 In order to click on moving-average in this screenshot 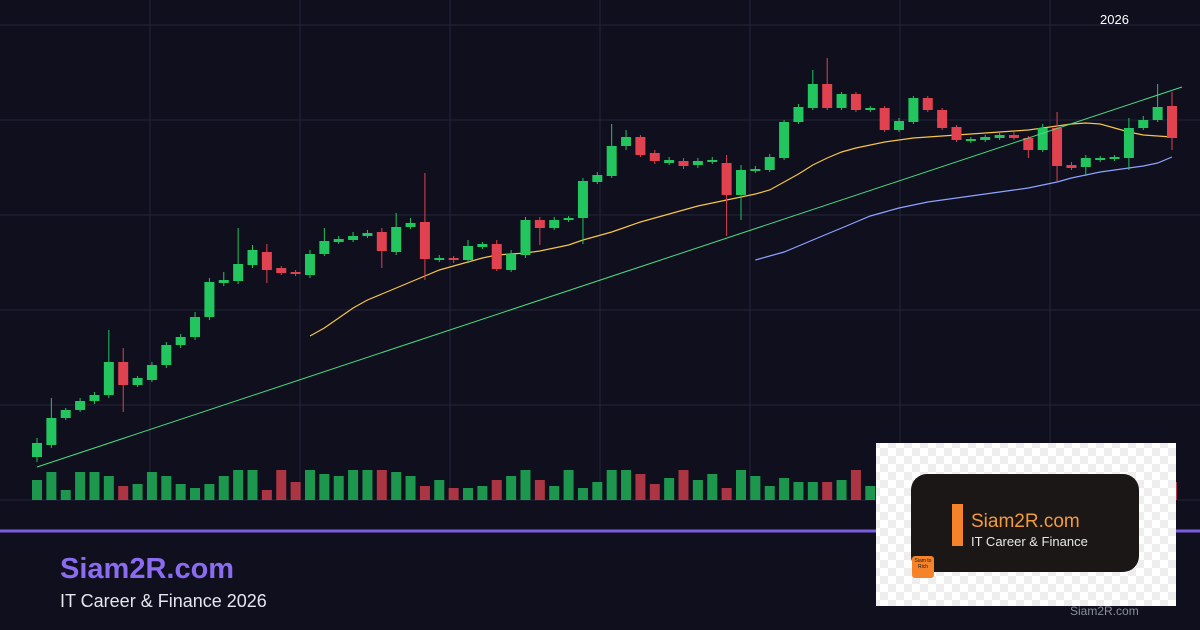, I will do `click(964, 208)`.